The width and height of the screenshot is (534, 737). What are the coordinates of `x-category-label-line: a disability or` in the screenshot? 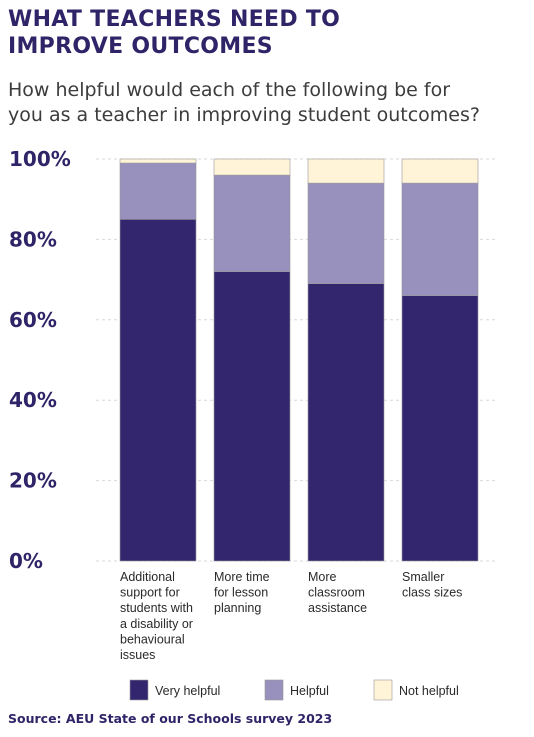 It's located at (156, 624).